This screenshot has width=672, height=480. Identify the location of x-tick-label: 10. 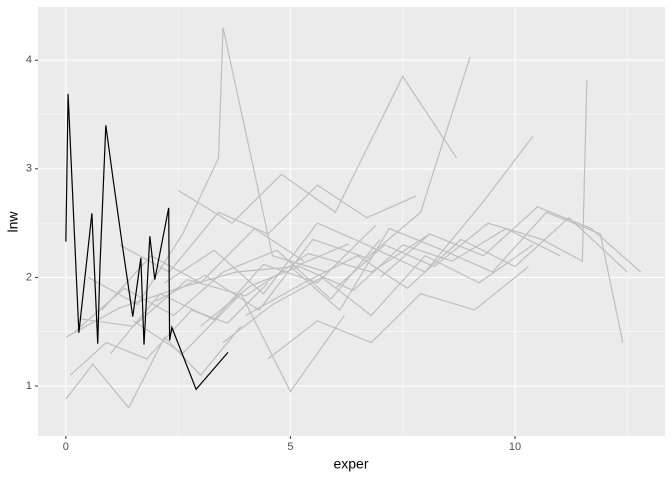
(515, 447).